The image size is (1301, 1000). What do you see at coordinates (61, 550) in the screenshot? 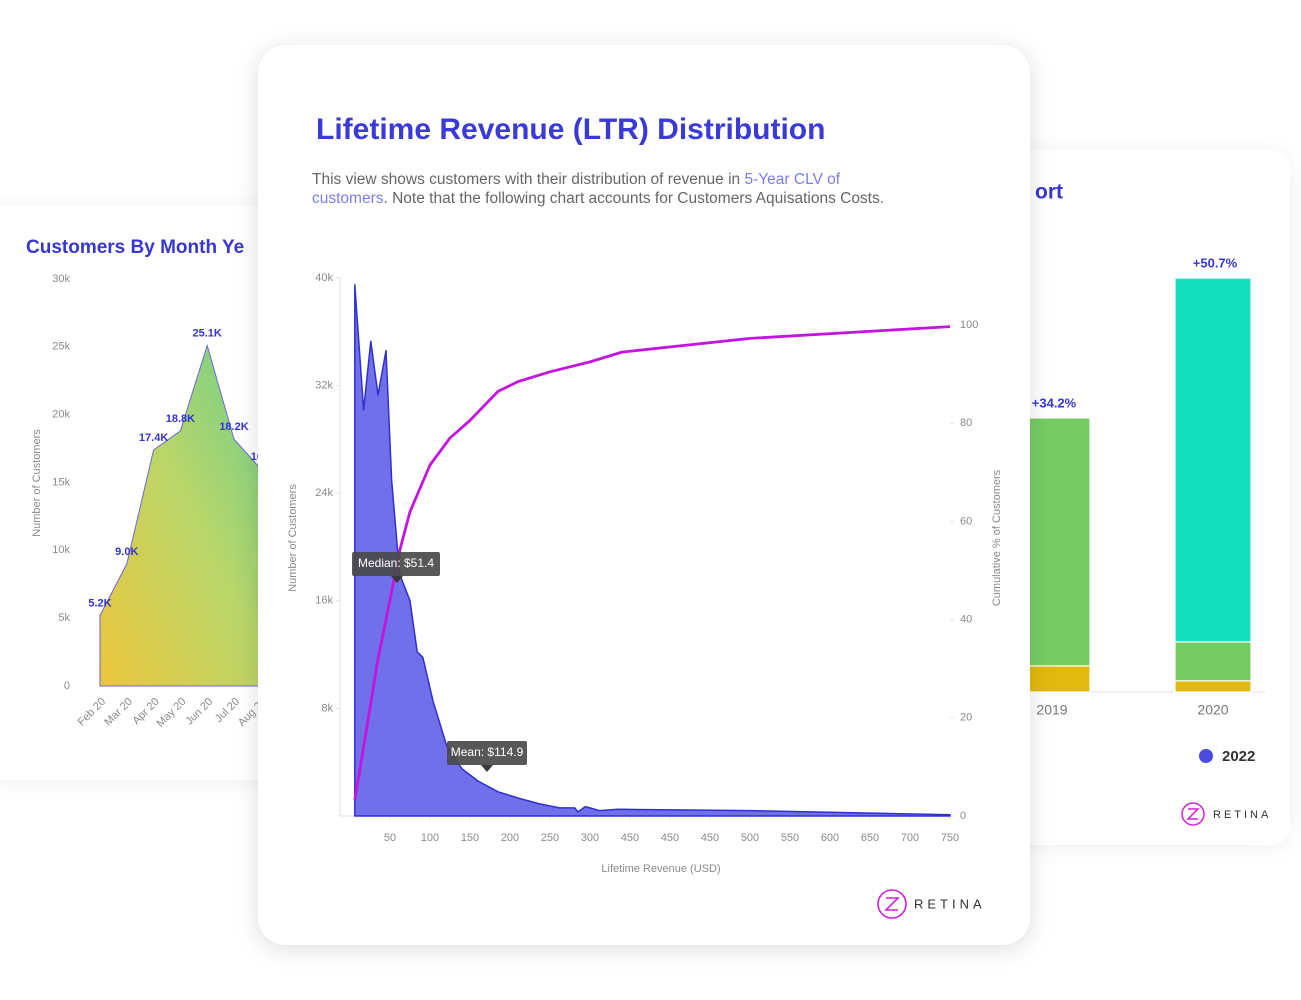
I see `y-tick-label: 10k` at bounding box center [61, 550].